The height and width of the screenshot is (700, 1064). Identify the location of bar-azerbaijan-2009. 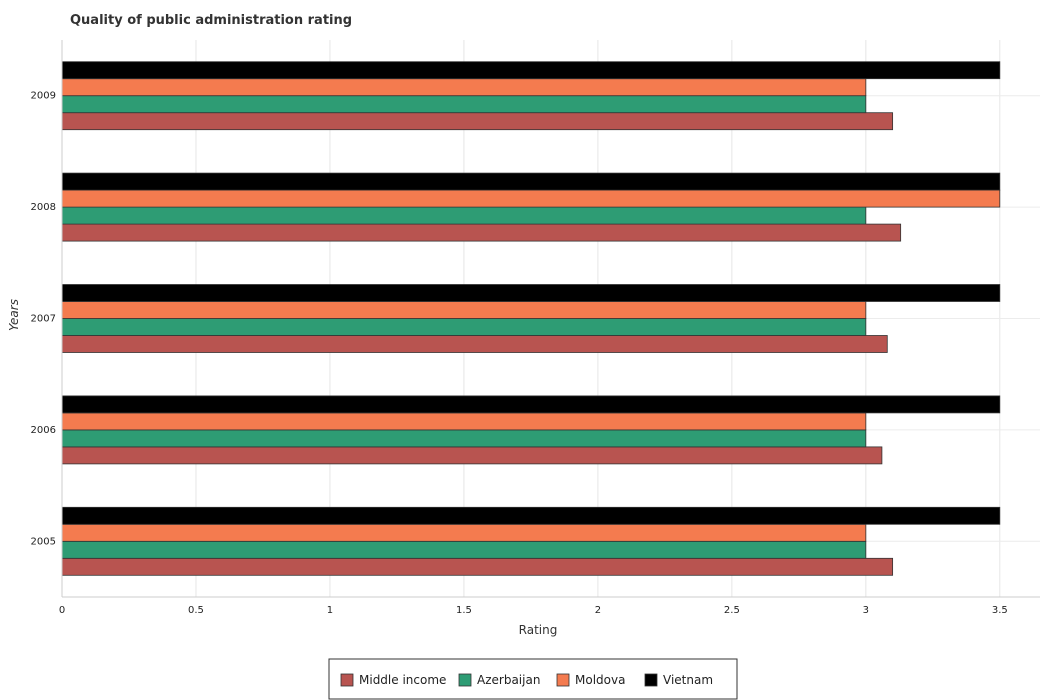
(464, 104).